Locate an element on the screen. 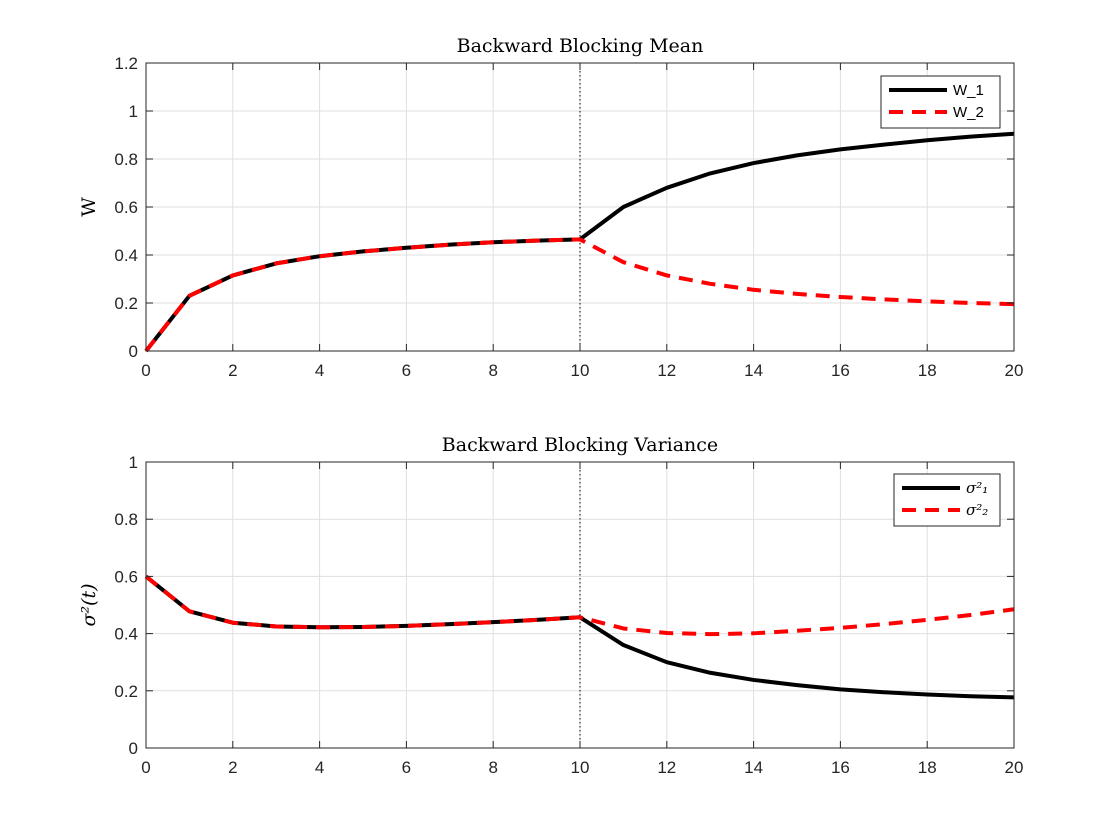  variance-legend-box is located at coordinates (947, 500).